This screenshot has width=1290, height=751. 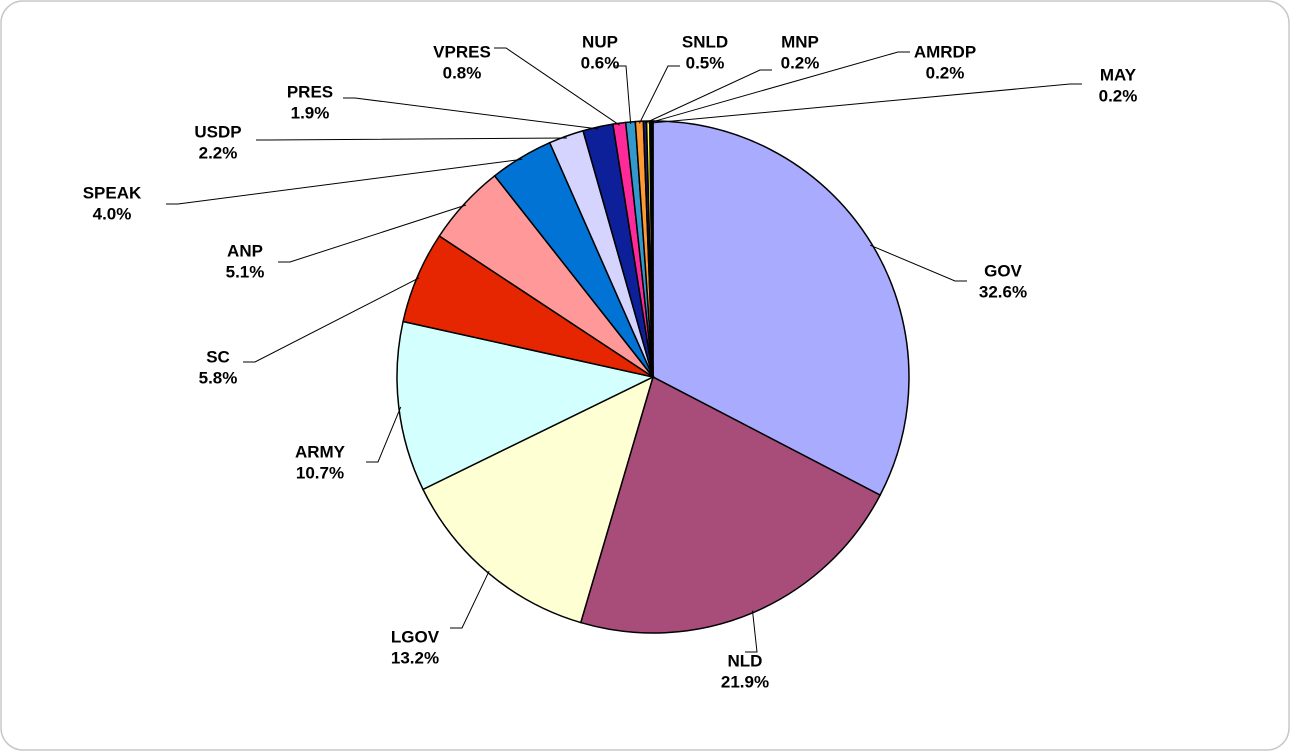 I want to click on slice-label: SNLD, so click(x=705, y=41).